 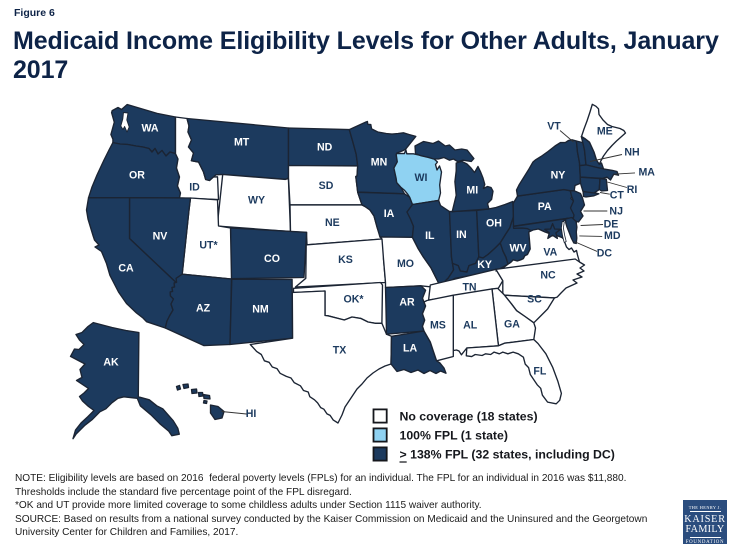 What do you see at coordinates (558, 175) in the screenshot?
I see `svg-text: NY` at bounding box center [558, 175].